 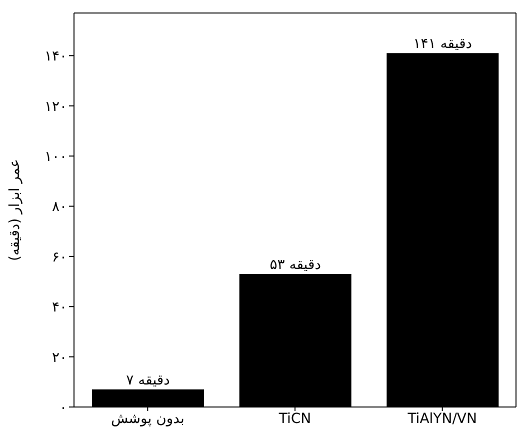 I want to click on y-tick-label: ۰, so click(x=63, y=408).